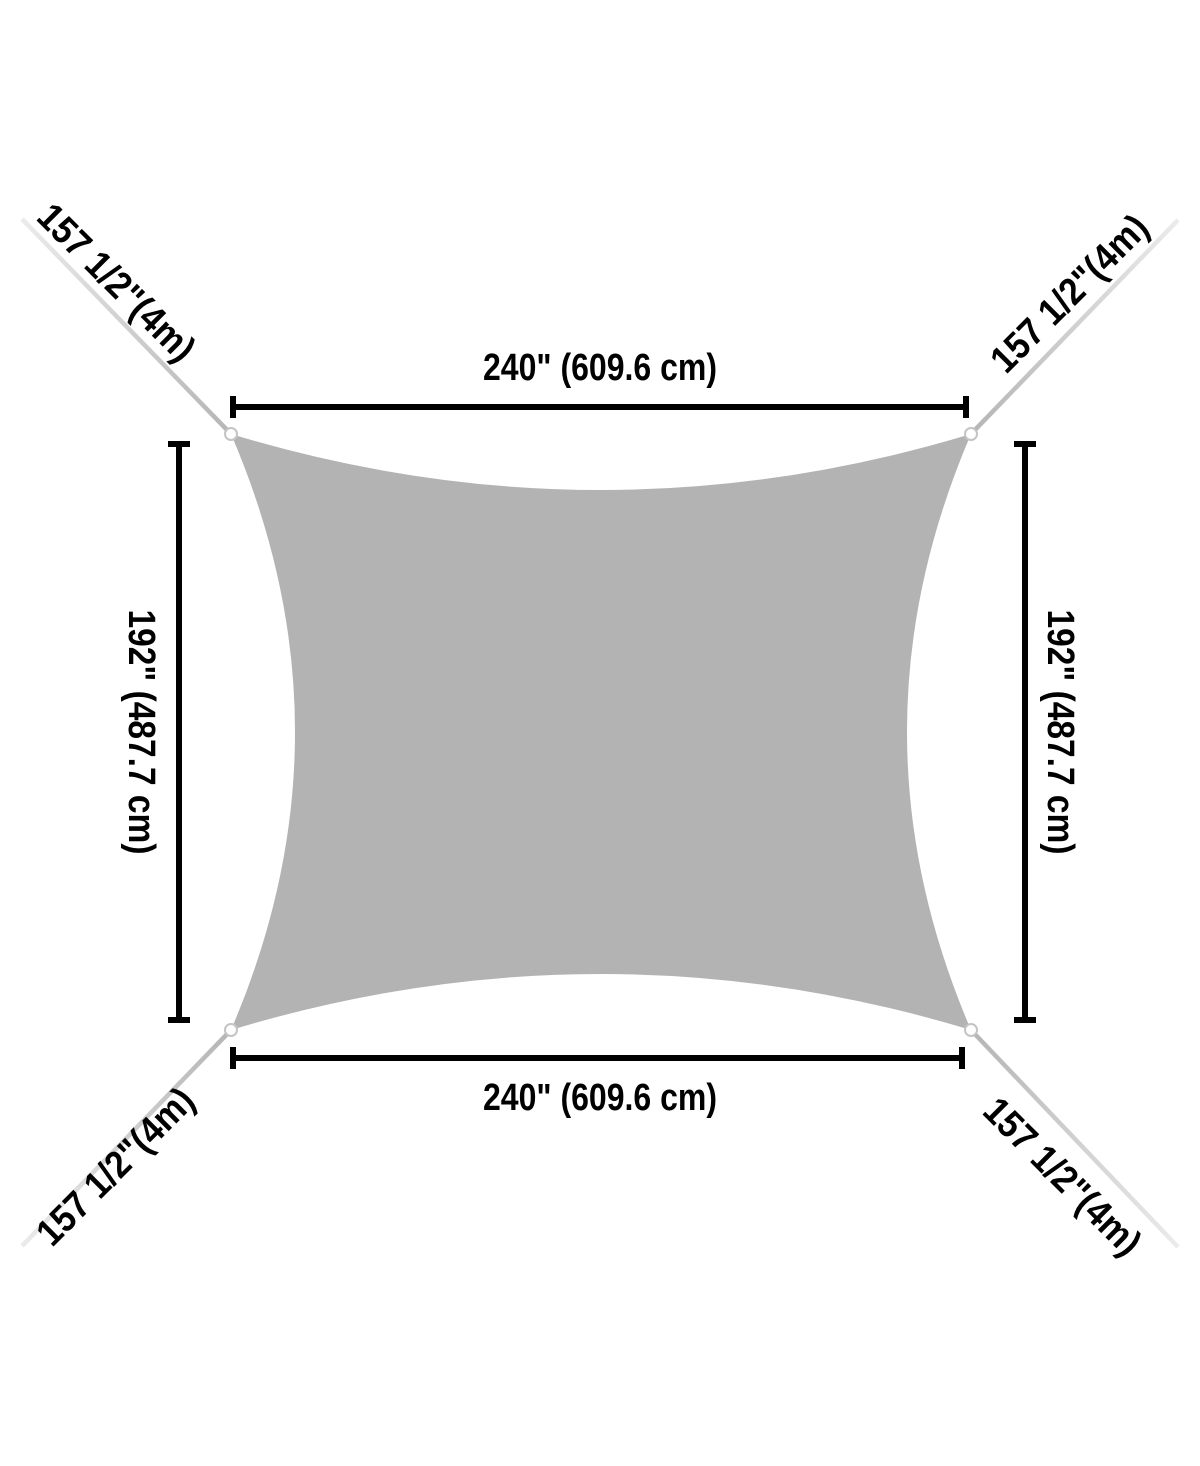 The image size is (1200, 1466). What do you see at coordinates (1070, 294) in the screenshot?
I see `rope-label-top-right: 157 1/2"(4m)` at bounding box center [1070, 294].